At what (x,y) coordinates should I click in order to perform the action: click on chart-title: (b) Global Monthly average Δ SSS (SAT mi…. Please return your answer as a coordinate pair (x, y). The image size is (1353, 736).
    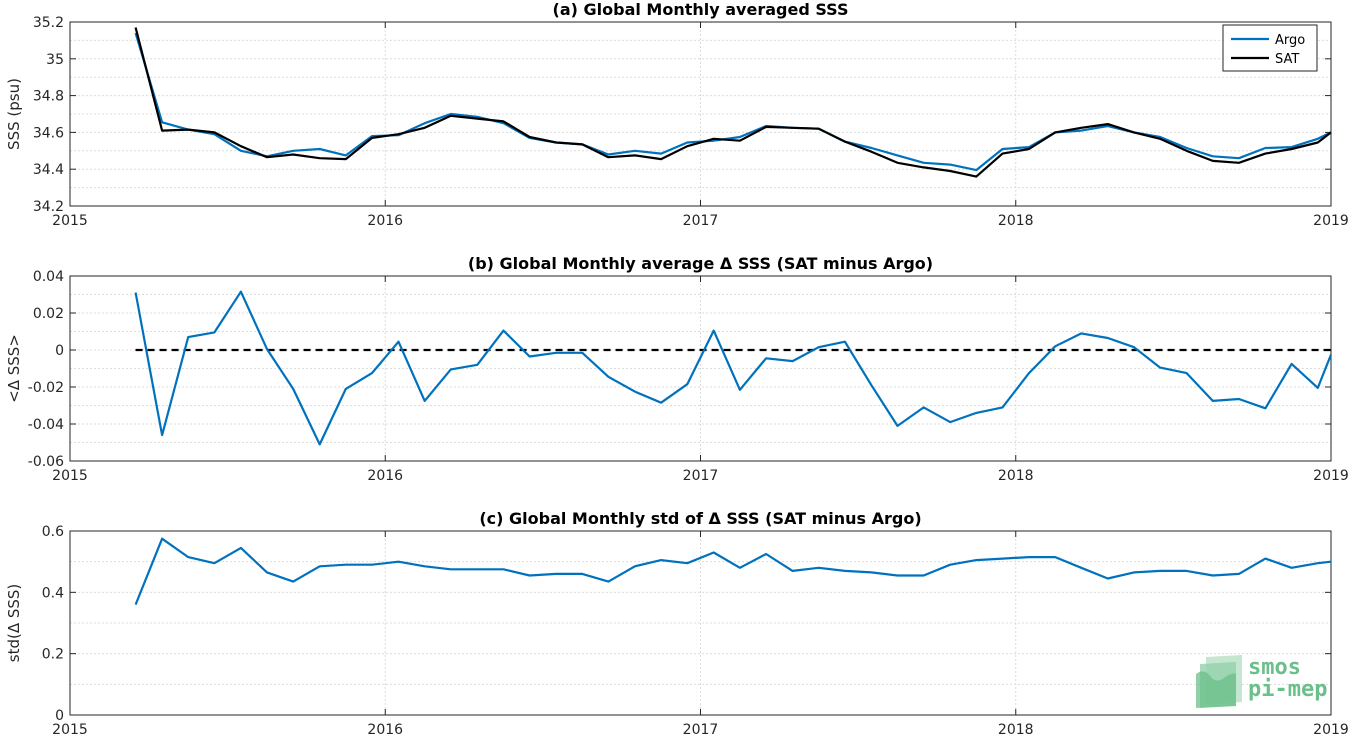
    Looking at the image, I should click on (700, 263).